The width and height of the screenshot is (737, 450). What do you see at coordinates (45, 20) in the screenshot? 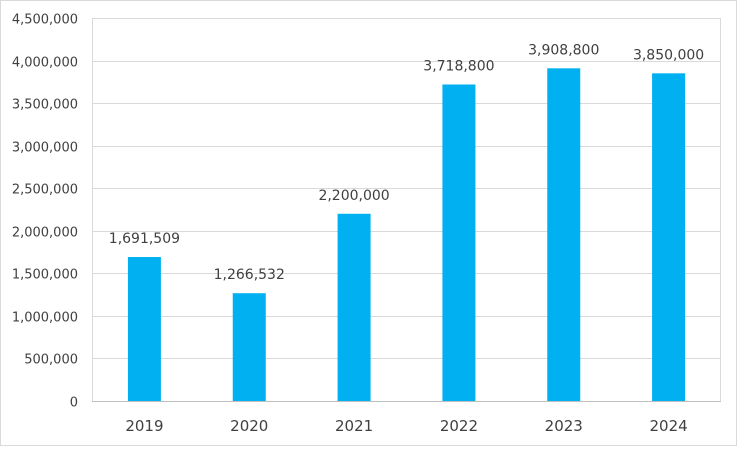
I see `y-tick-label: 4,500,000` at bounding box center [45, 20].